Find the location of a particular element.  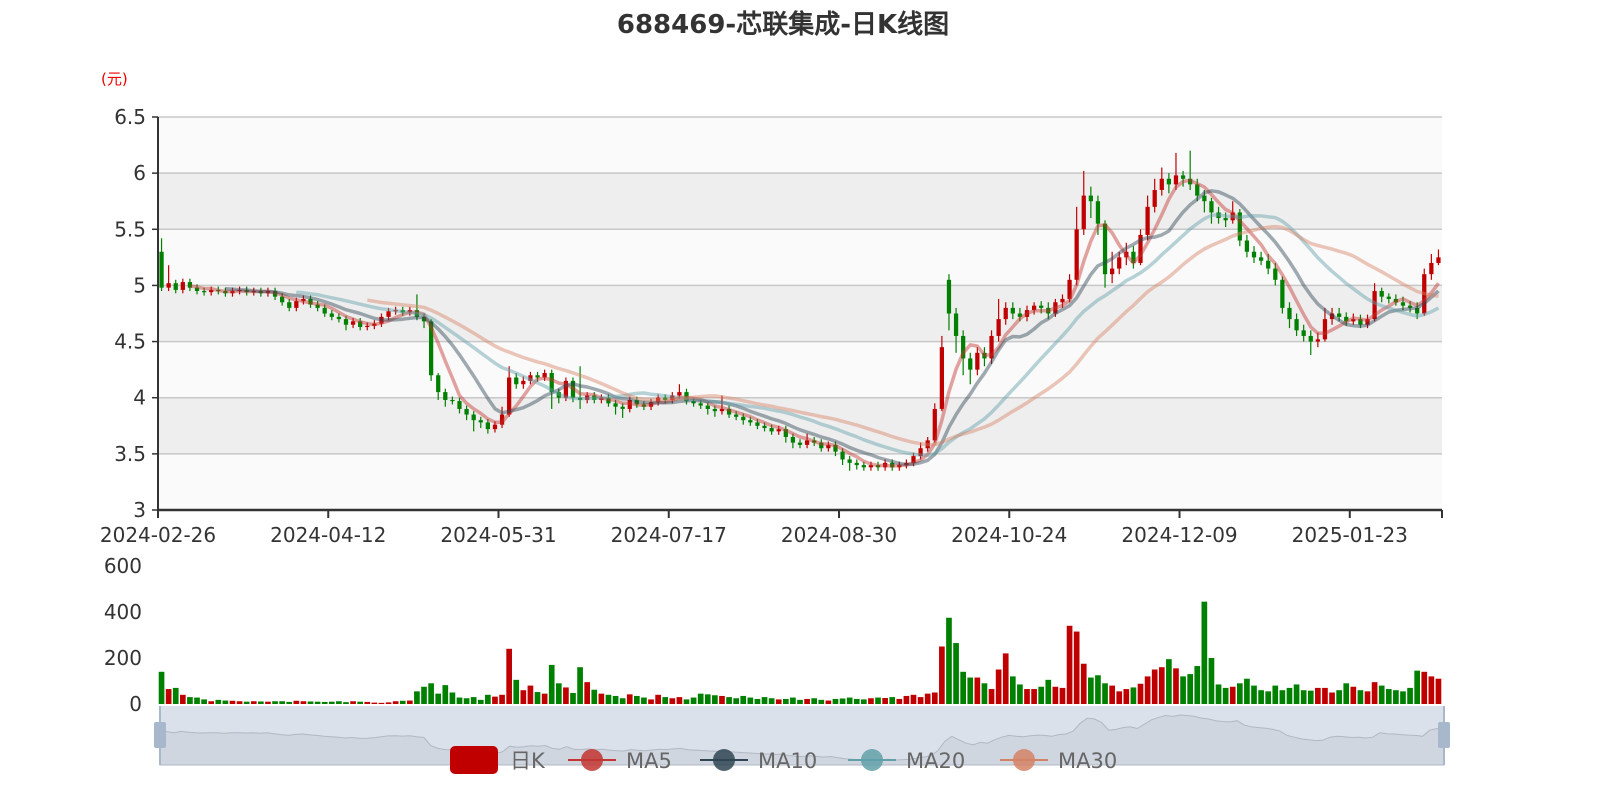

datazoom-slider is located at coordinates (802, 736).